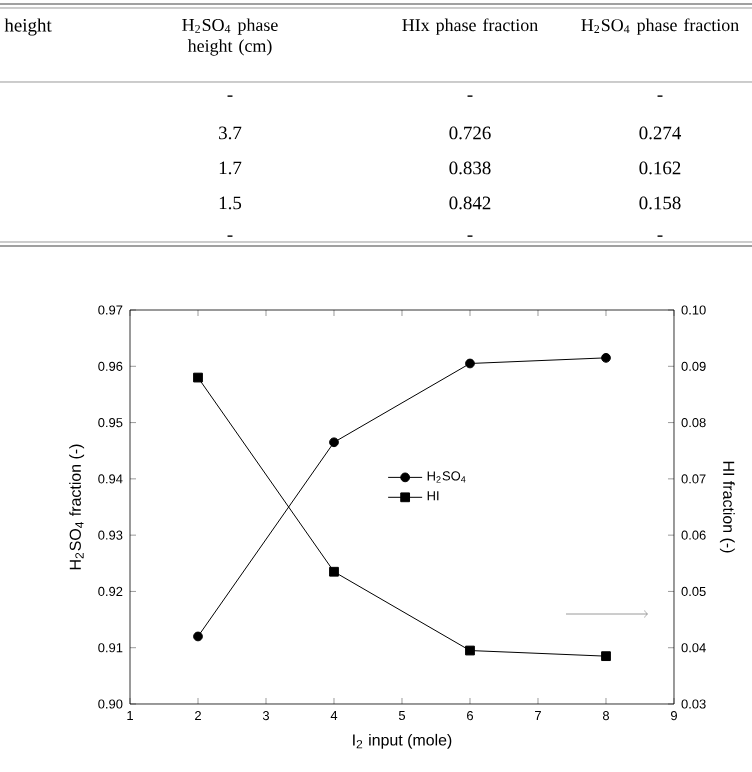 This screenshot has height=772, width=752. What do you see at coordinates (660, 26) in the screenshot?
I see `text: H$_{2}$SO$_{4}$ phase fraction` at bounding box center [660, 26].